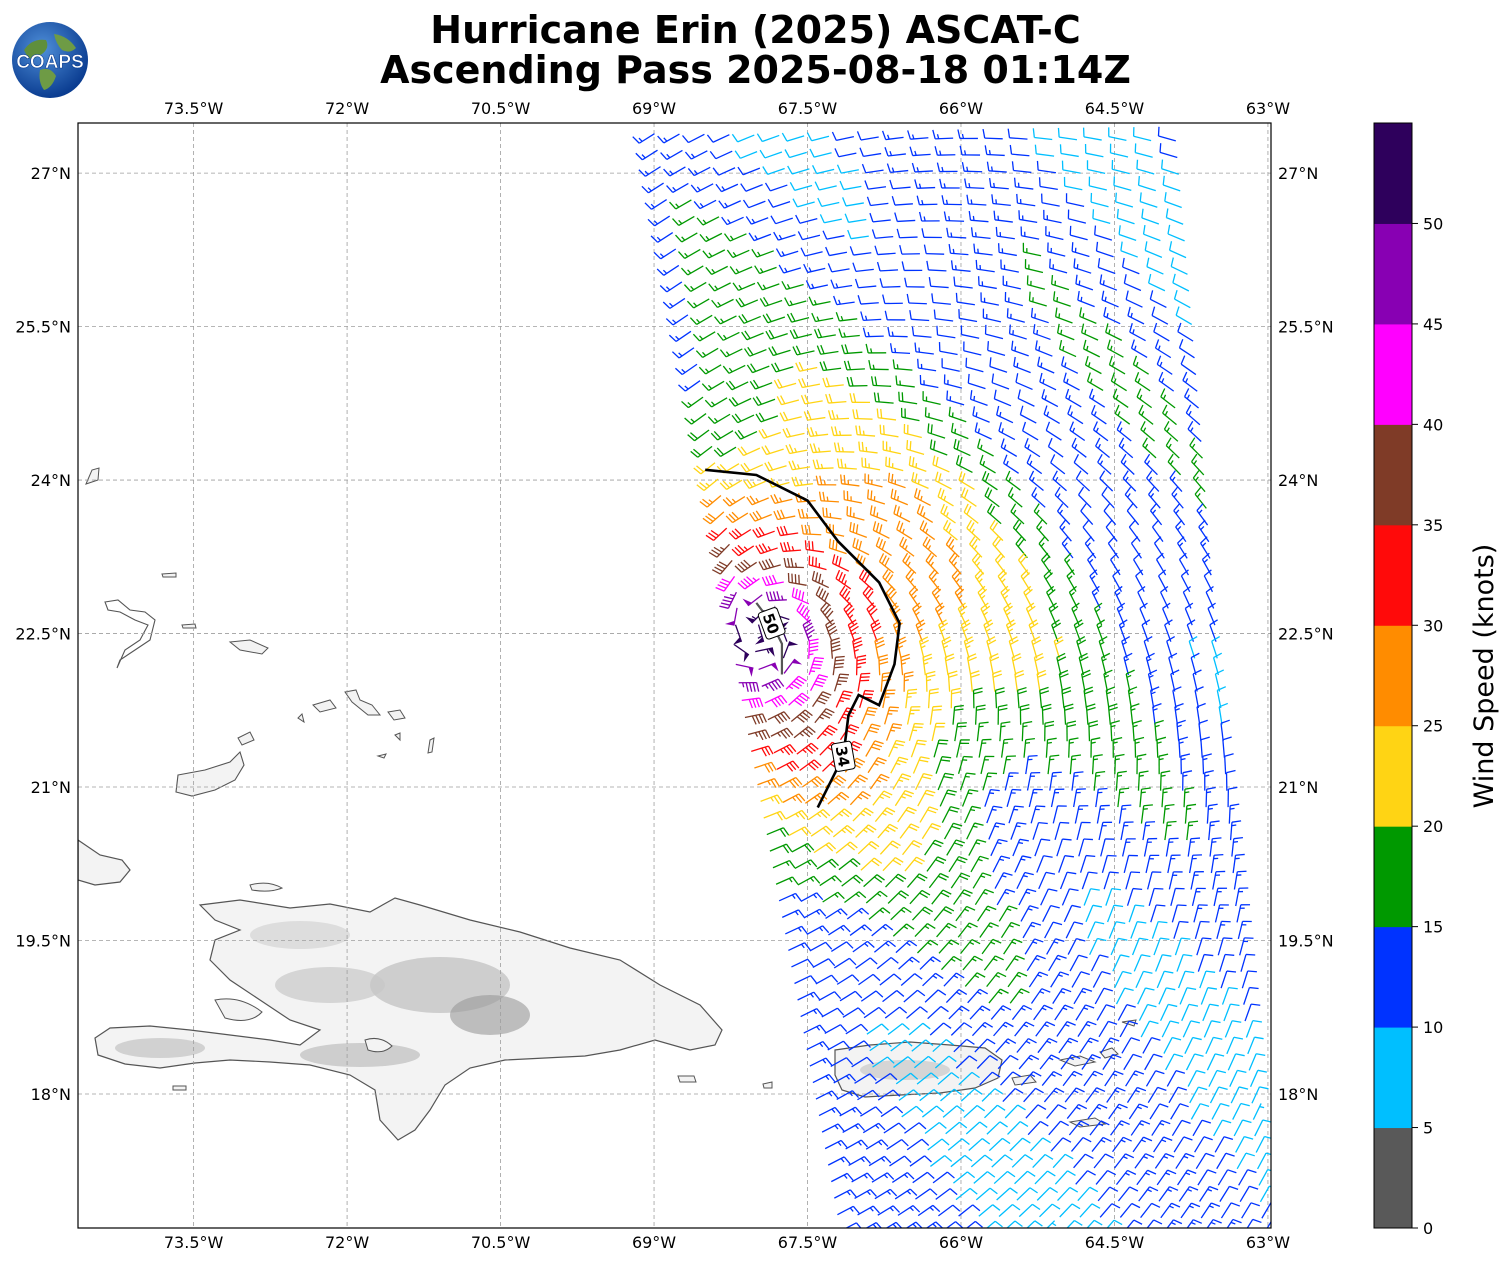 The image size is (1511, 1264). Describe the element at coordinates (1393, 676) in the screenshot. I see `colorbar-bin` at that location.